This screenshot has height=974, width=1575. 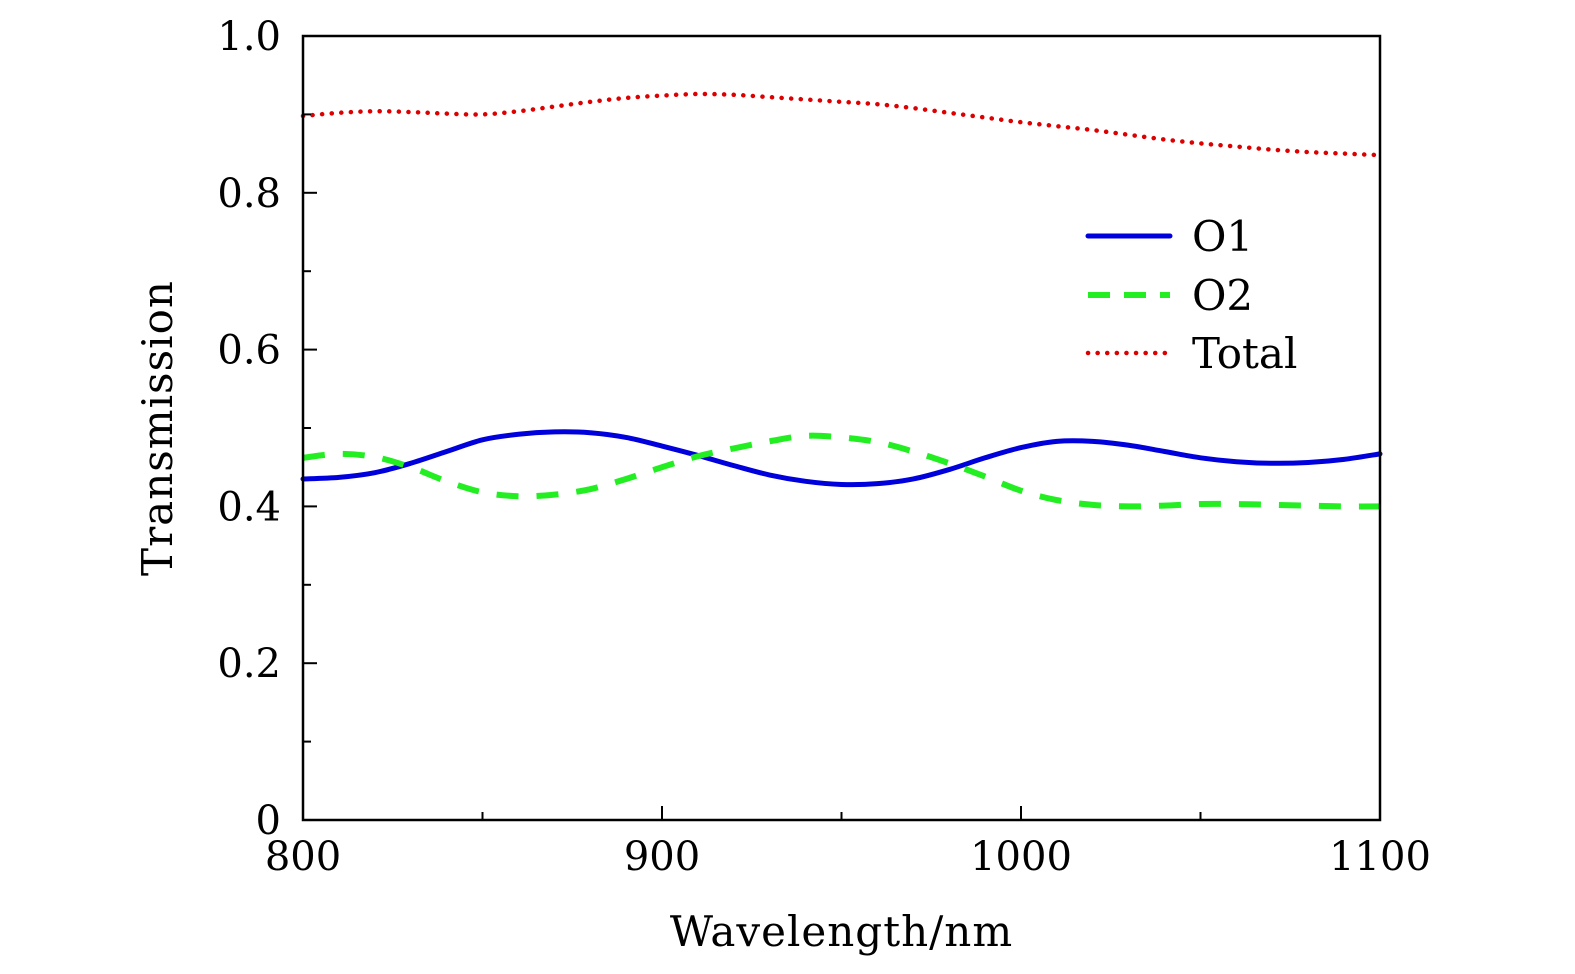 I want to click on x-tick-label: 1100, so click(x=1380, y=857).